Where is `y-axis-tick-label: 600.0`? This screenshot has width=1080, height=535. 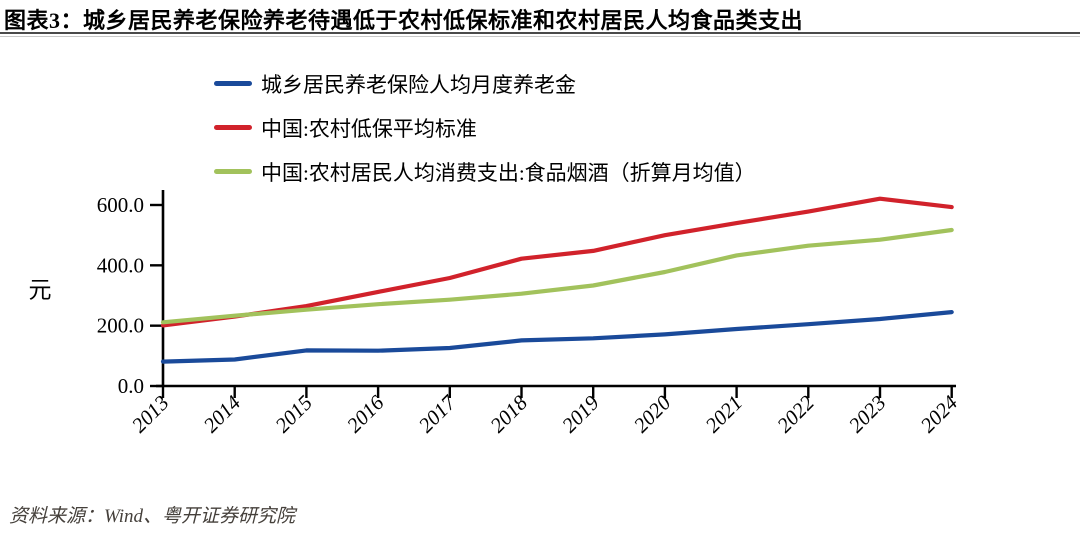 y-axis-tick-label: 600.0 is located at coordinates (120, 205).